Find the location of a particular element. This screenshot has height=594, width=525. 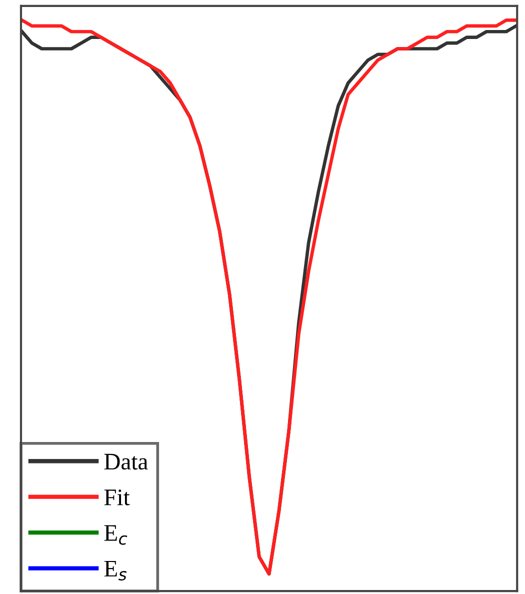

legend-label: E$_{s}$ is located at coordinates (115, 570).